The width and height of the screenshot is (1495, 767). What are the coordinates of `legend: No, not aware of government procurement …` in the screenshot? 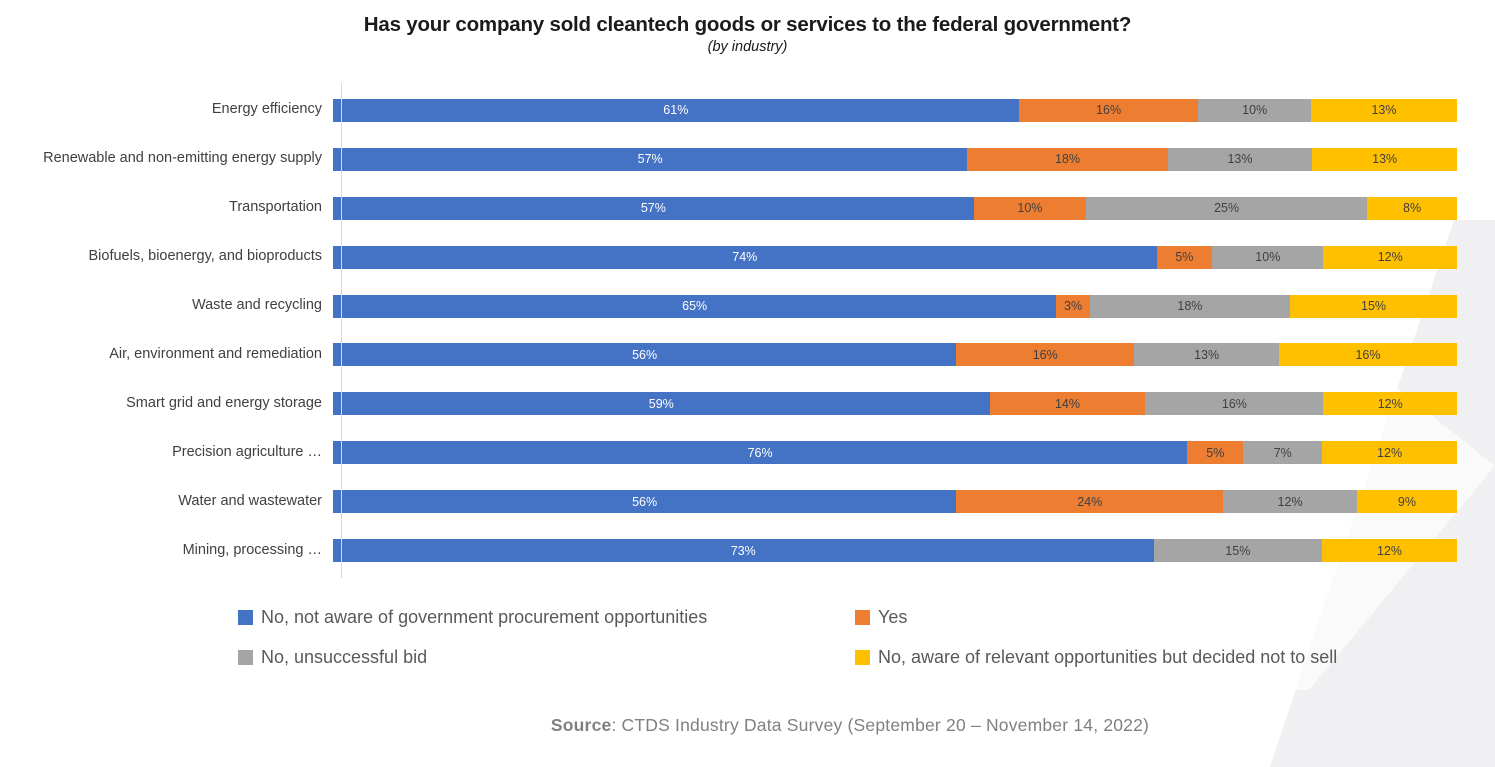 It's located at (747, 637).